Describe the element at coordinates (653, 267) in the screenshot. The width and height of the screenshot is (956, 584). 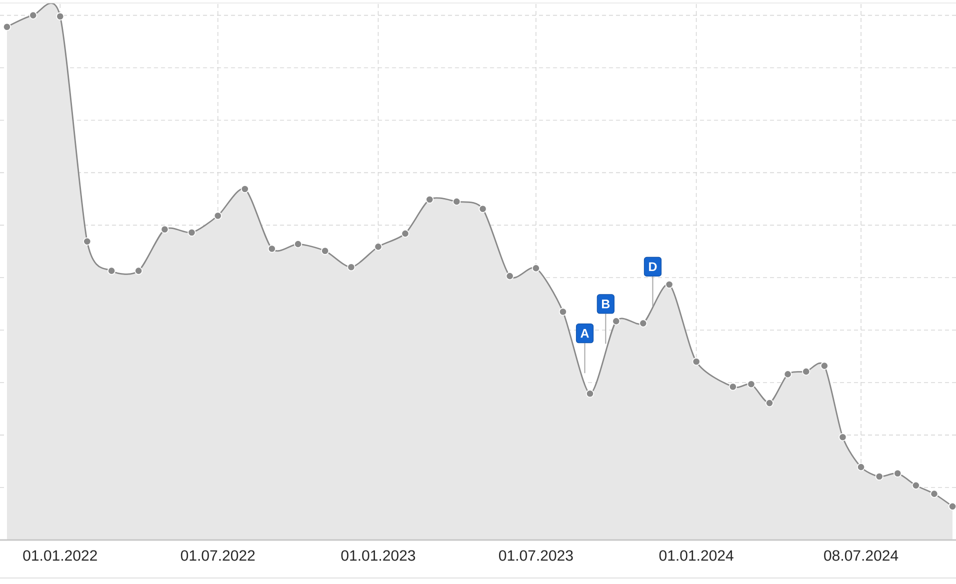
I see `annotation: D` at that location.